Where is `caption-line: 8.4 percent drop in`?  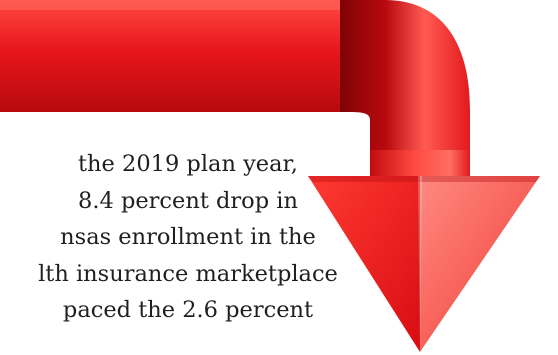 caption-line: 8.4 percent drop in is located at coordinates (188, 200).